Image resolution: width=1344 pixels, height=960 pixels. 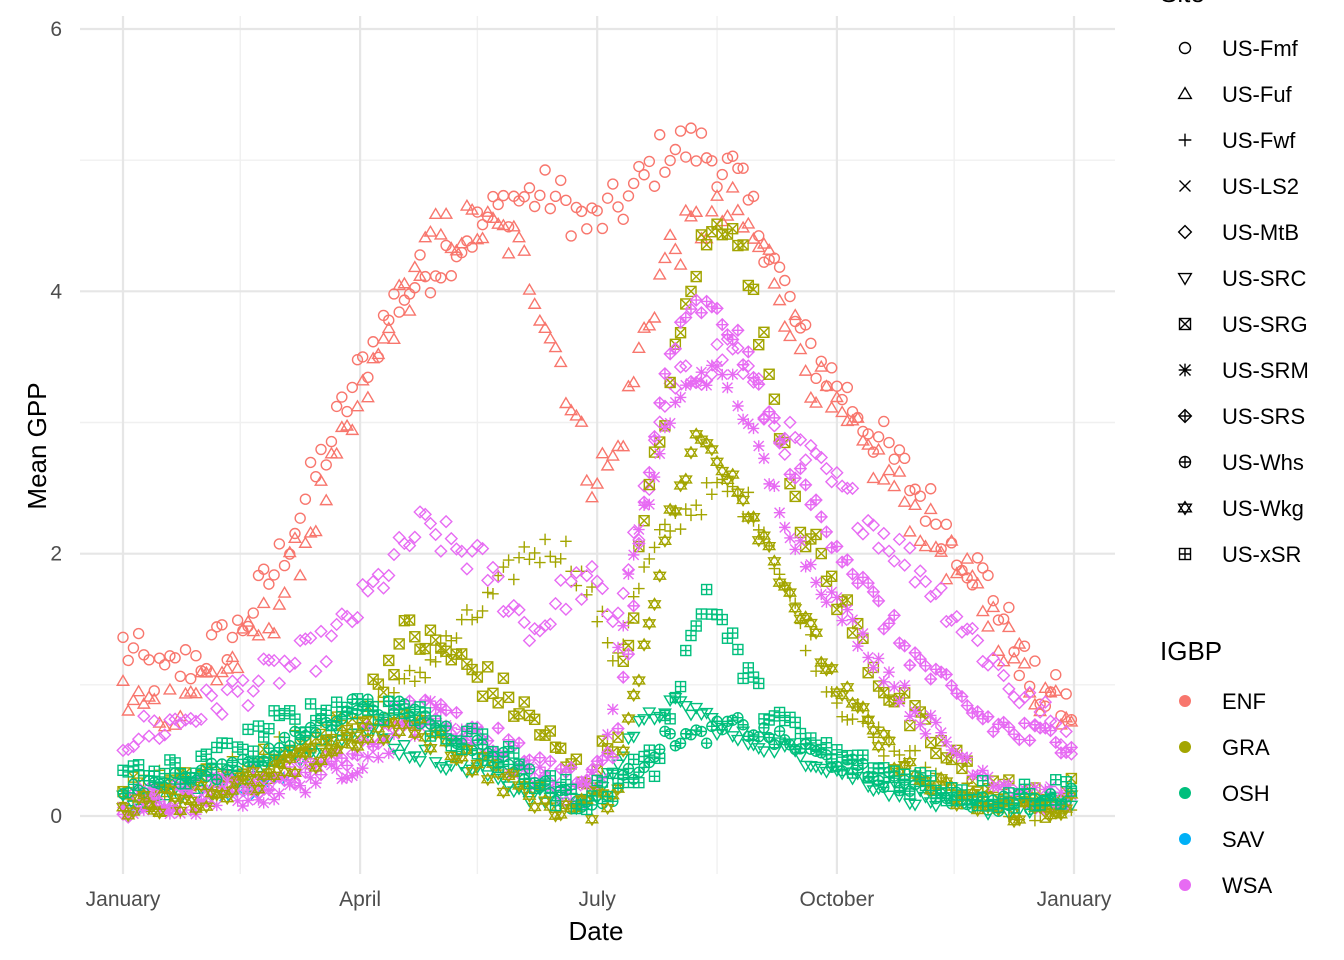 What do you see at coordinates (56, 423) in the screenshot?
I see `y-tick-labels: 0 2 4 6` at bounding box center [56, 423].